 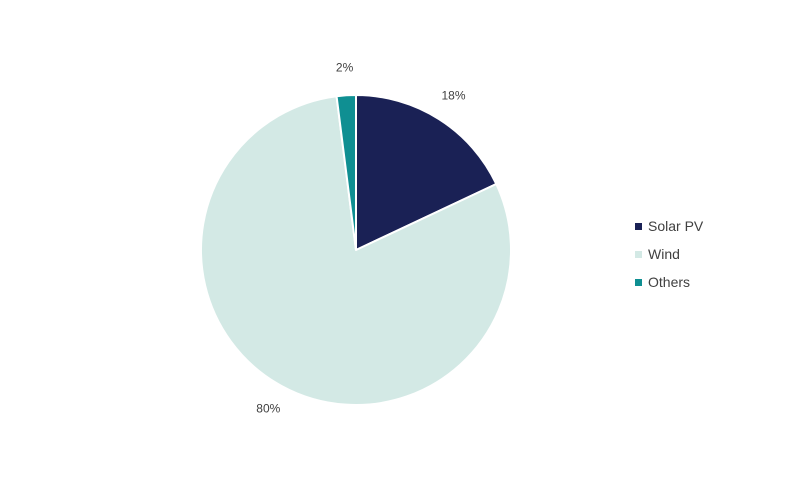 What do you see at coordinates (345, 68) in the screenshot?
I see `data-label-others: 2%` at bounding box center [345, 68].